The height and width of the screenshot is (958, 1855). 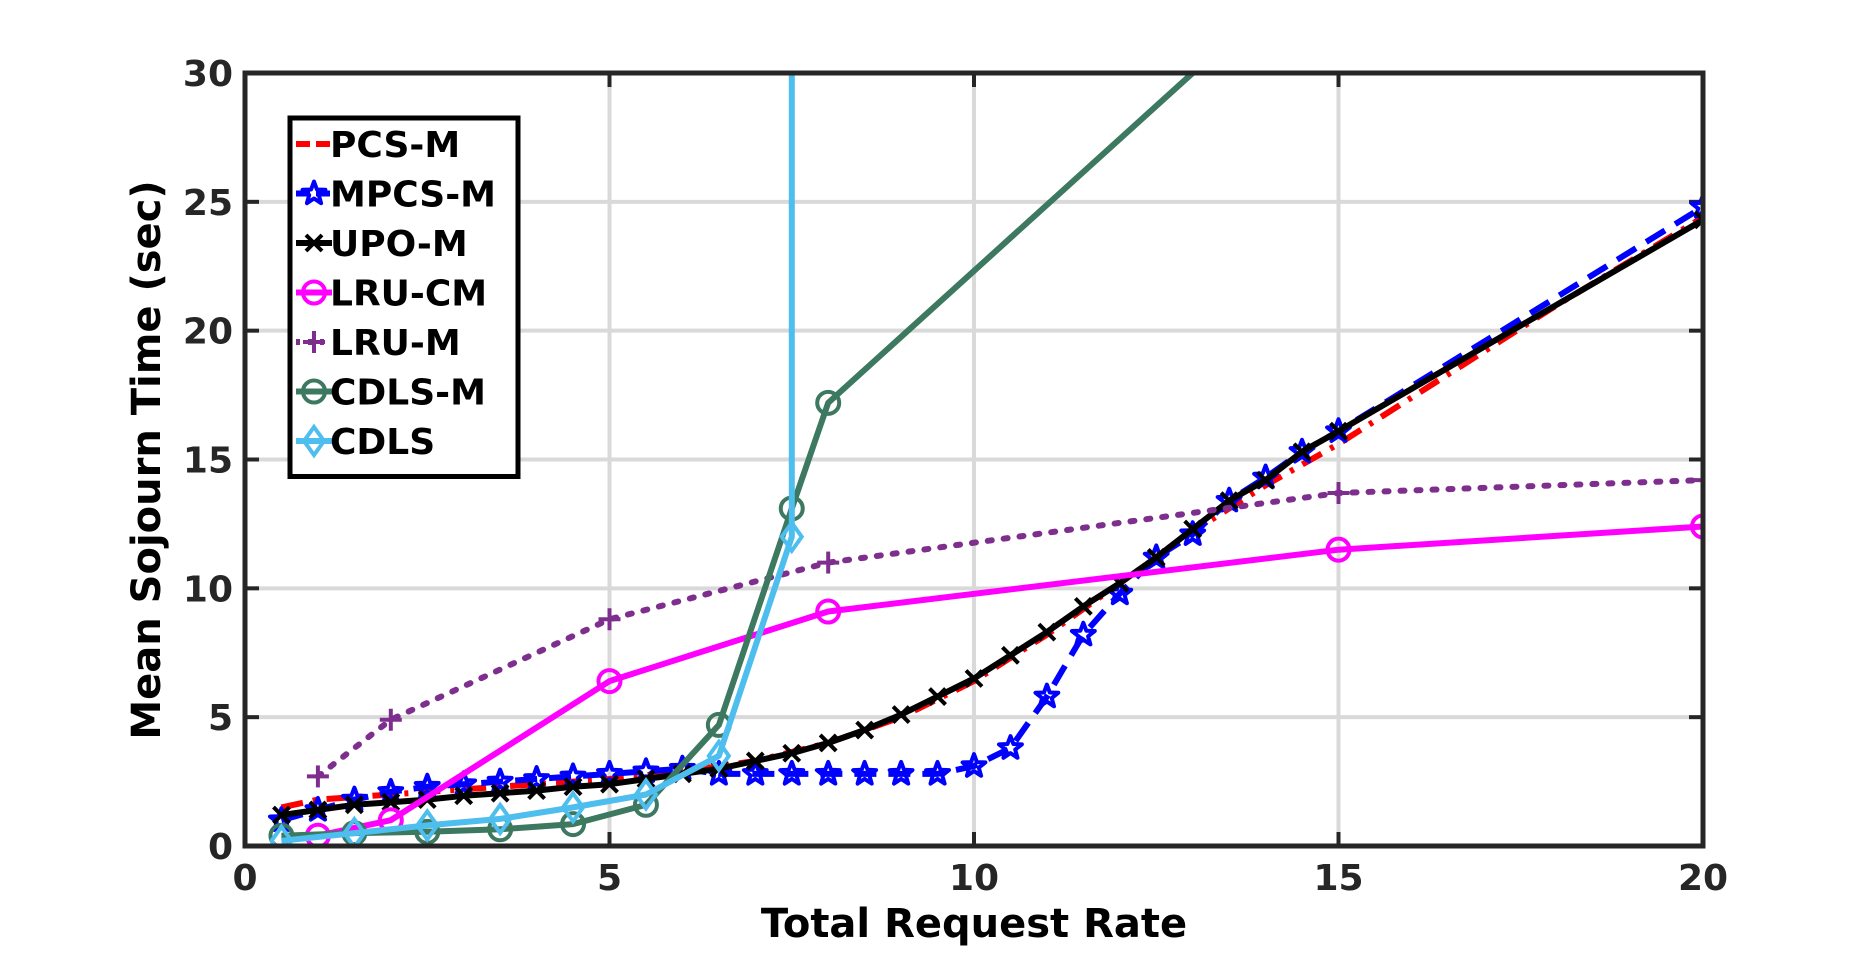 I want to click on y-tick-label: 20, so click(x=208, y=332).